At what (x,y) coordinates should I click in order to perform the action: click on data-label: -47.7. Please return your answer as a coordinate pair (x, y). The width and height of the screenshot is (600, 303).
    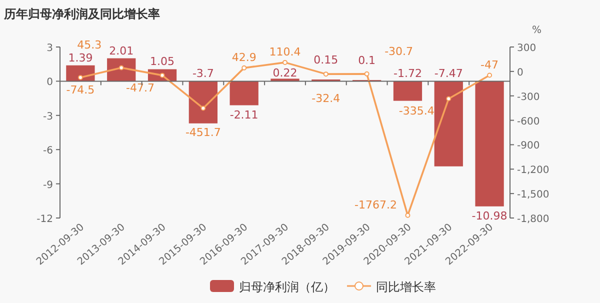
    Looking at the image, I should click on (140, 87).